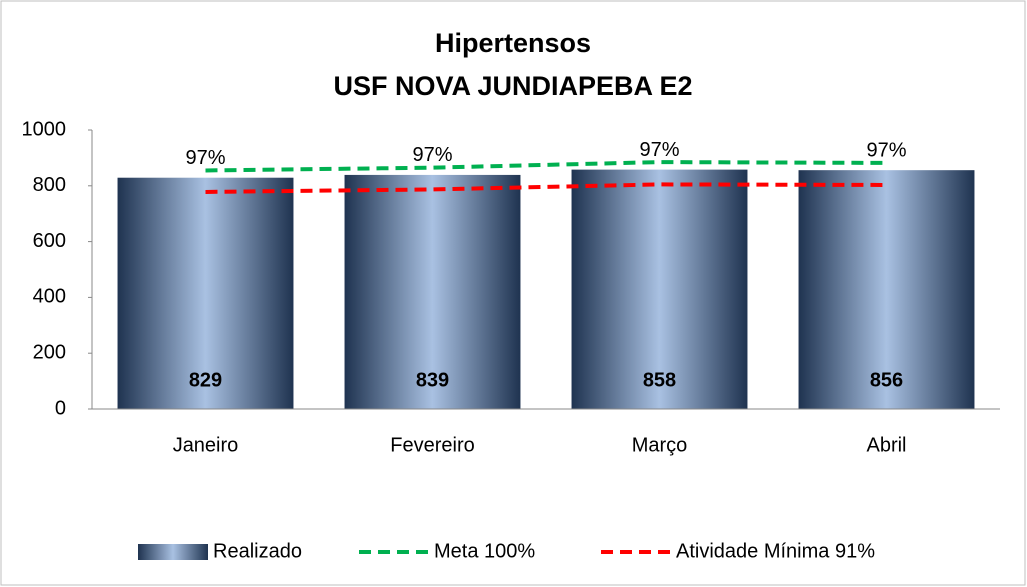 Image resolution: width=1027 pixels, height=587 pixels. Describe the element at coordinates (484, 551) in the screenshot. I see `legend-label: Meta 100%` at that location.